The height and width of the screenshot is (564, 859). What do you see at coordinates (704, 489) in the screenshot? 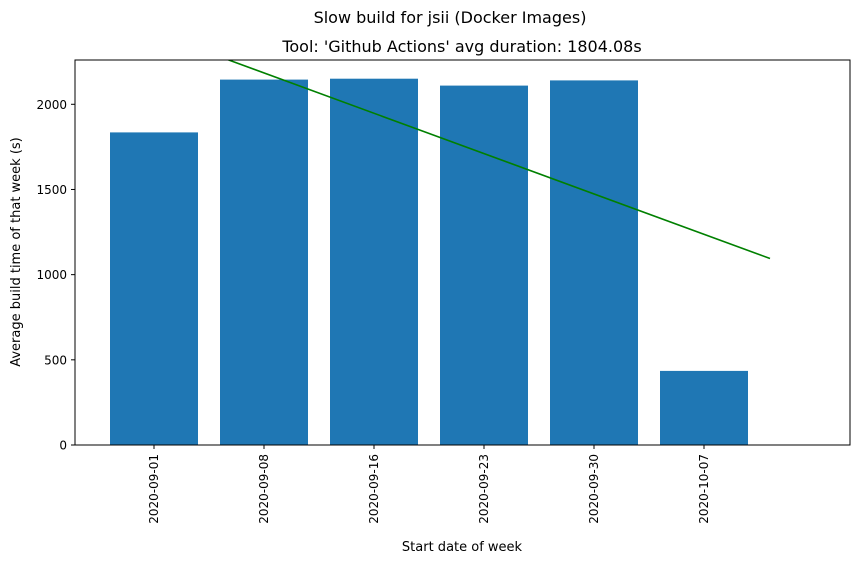
I see `x-tick-label: 2020-10-07` at bounding box center [704, 489].